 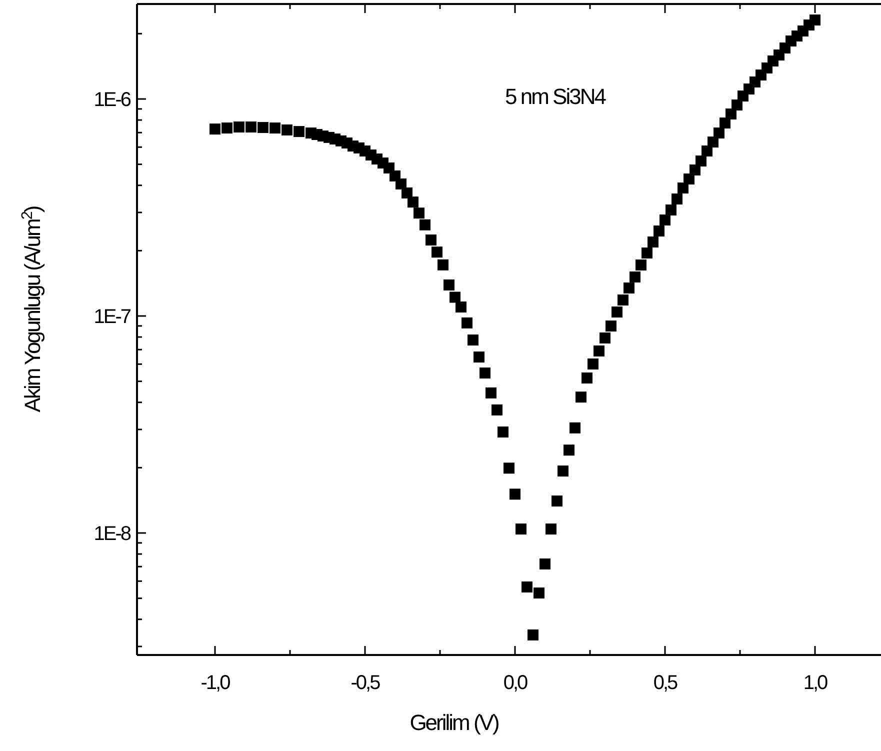 What do you see at coordinates (365, 683) in the screenshot?
I see `x-tick-label: -0,5` at bounding box center [365, 683].